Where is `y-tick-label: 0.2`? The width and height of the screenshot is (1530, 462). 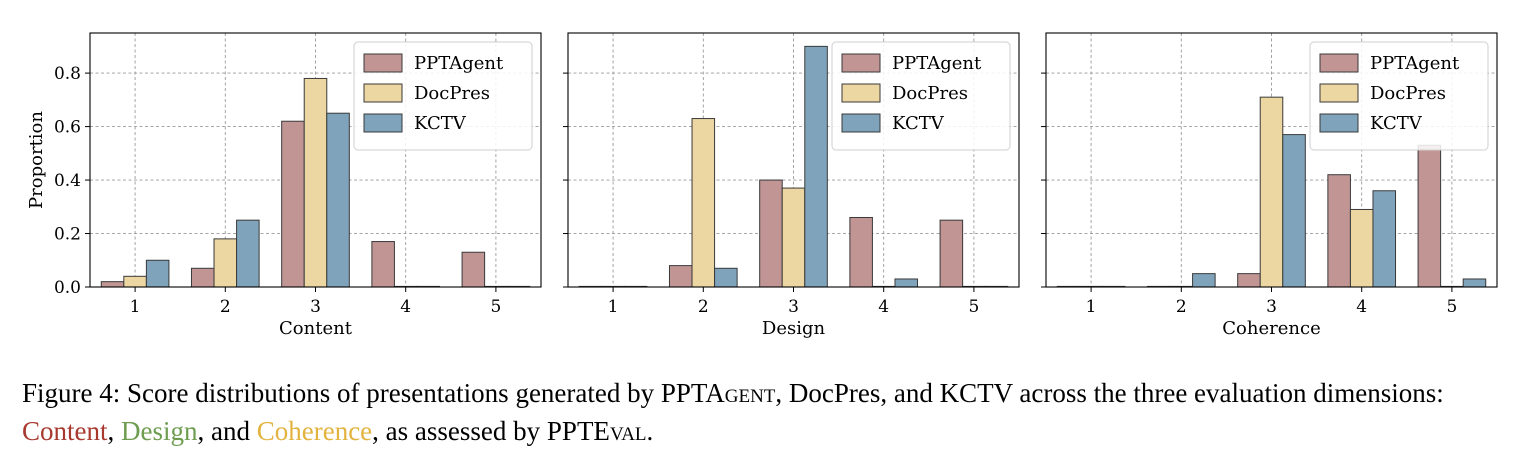
y-tick-label: 0.2 is located at coordinates (67, 235).